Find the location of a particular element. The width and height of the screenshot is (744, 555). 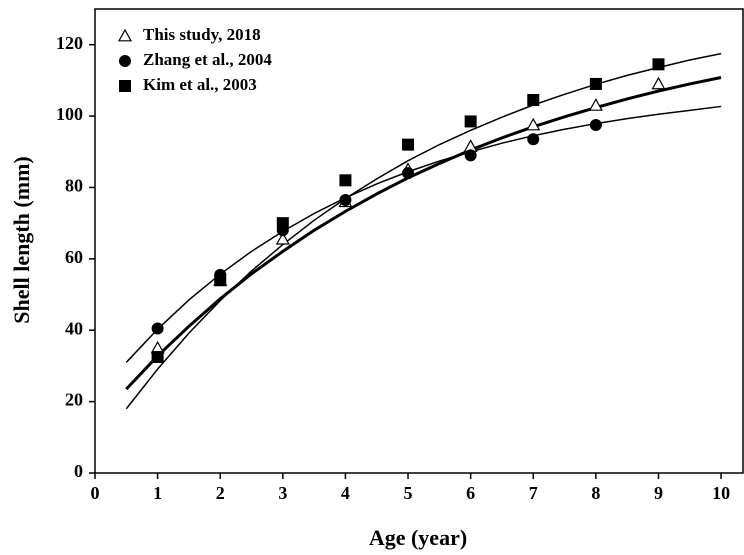

x-tick-label: 2 is located at coordinates (220, 493).